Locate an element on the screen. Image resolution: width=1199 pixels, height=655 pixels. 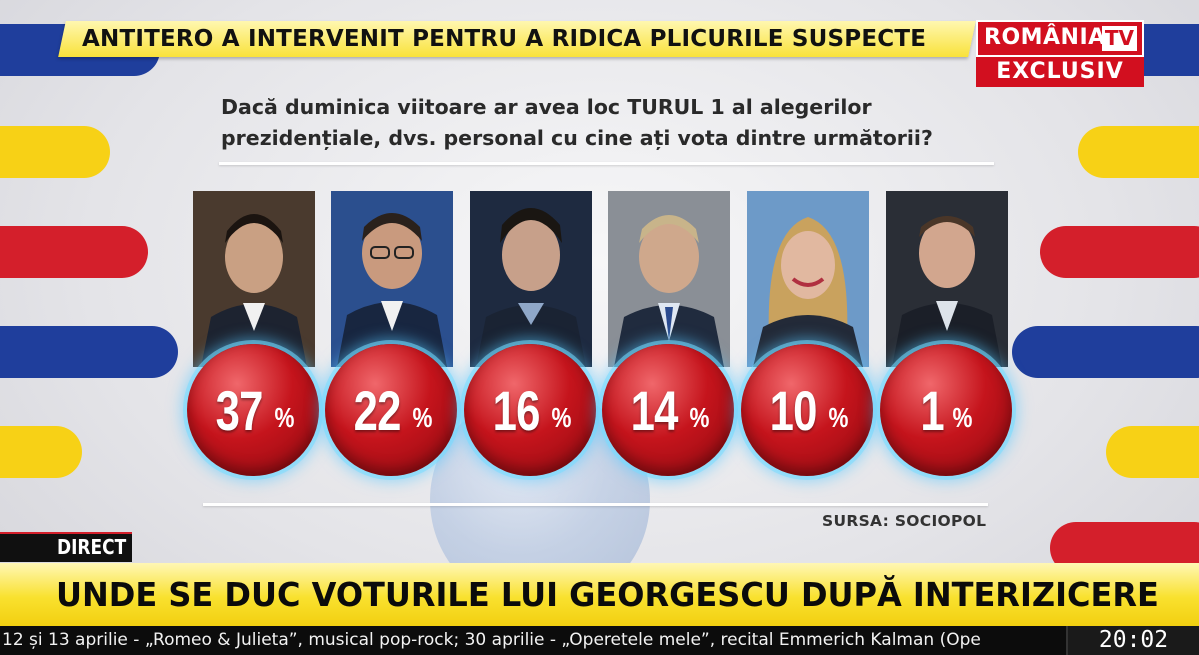
logo-channel-name: ROMÂNIA is located at coordinates (1045, 37).